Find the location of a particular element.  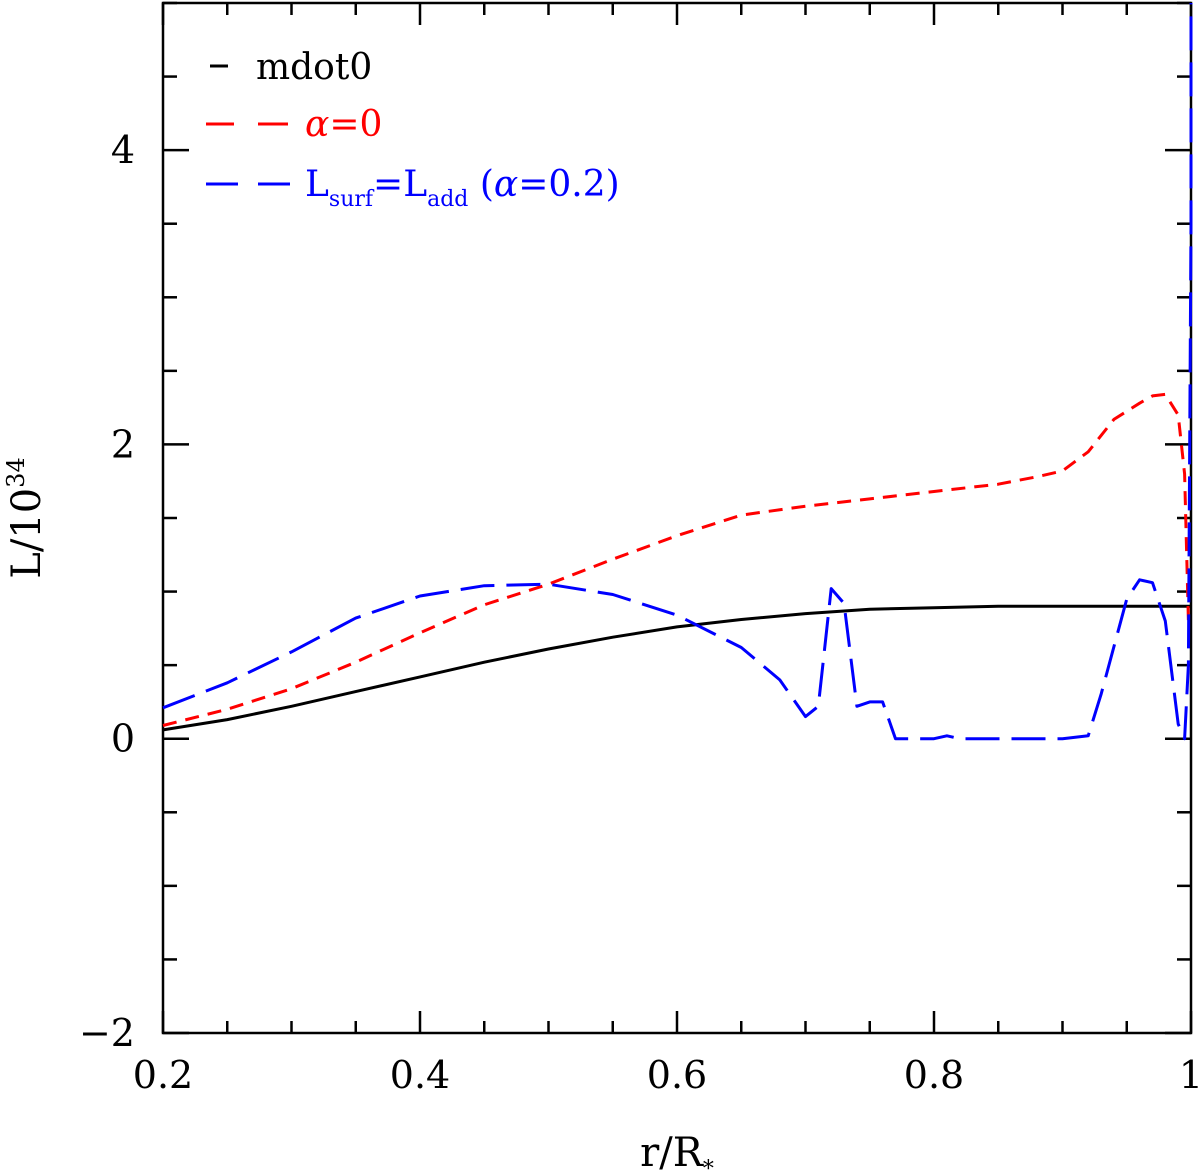

x-tick-label: 0.8 is located at coordinates (934, 1075).